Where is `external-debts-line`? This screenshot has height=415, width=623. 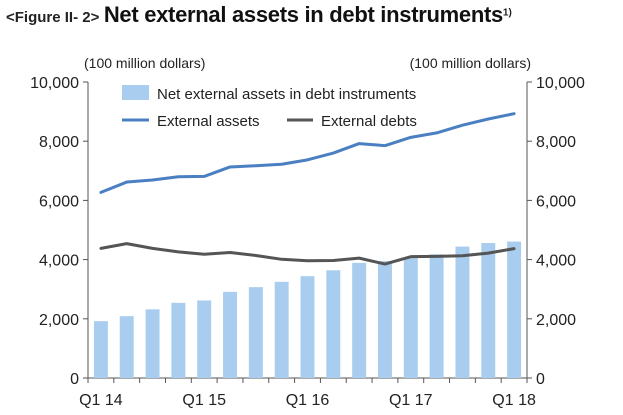 external-debts-line is located at coordinates (307, 254).